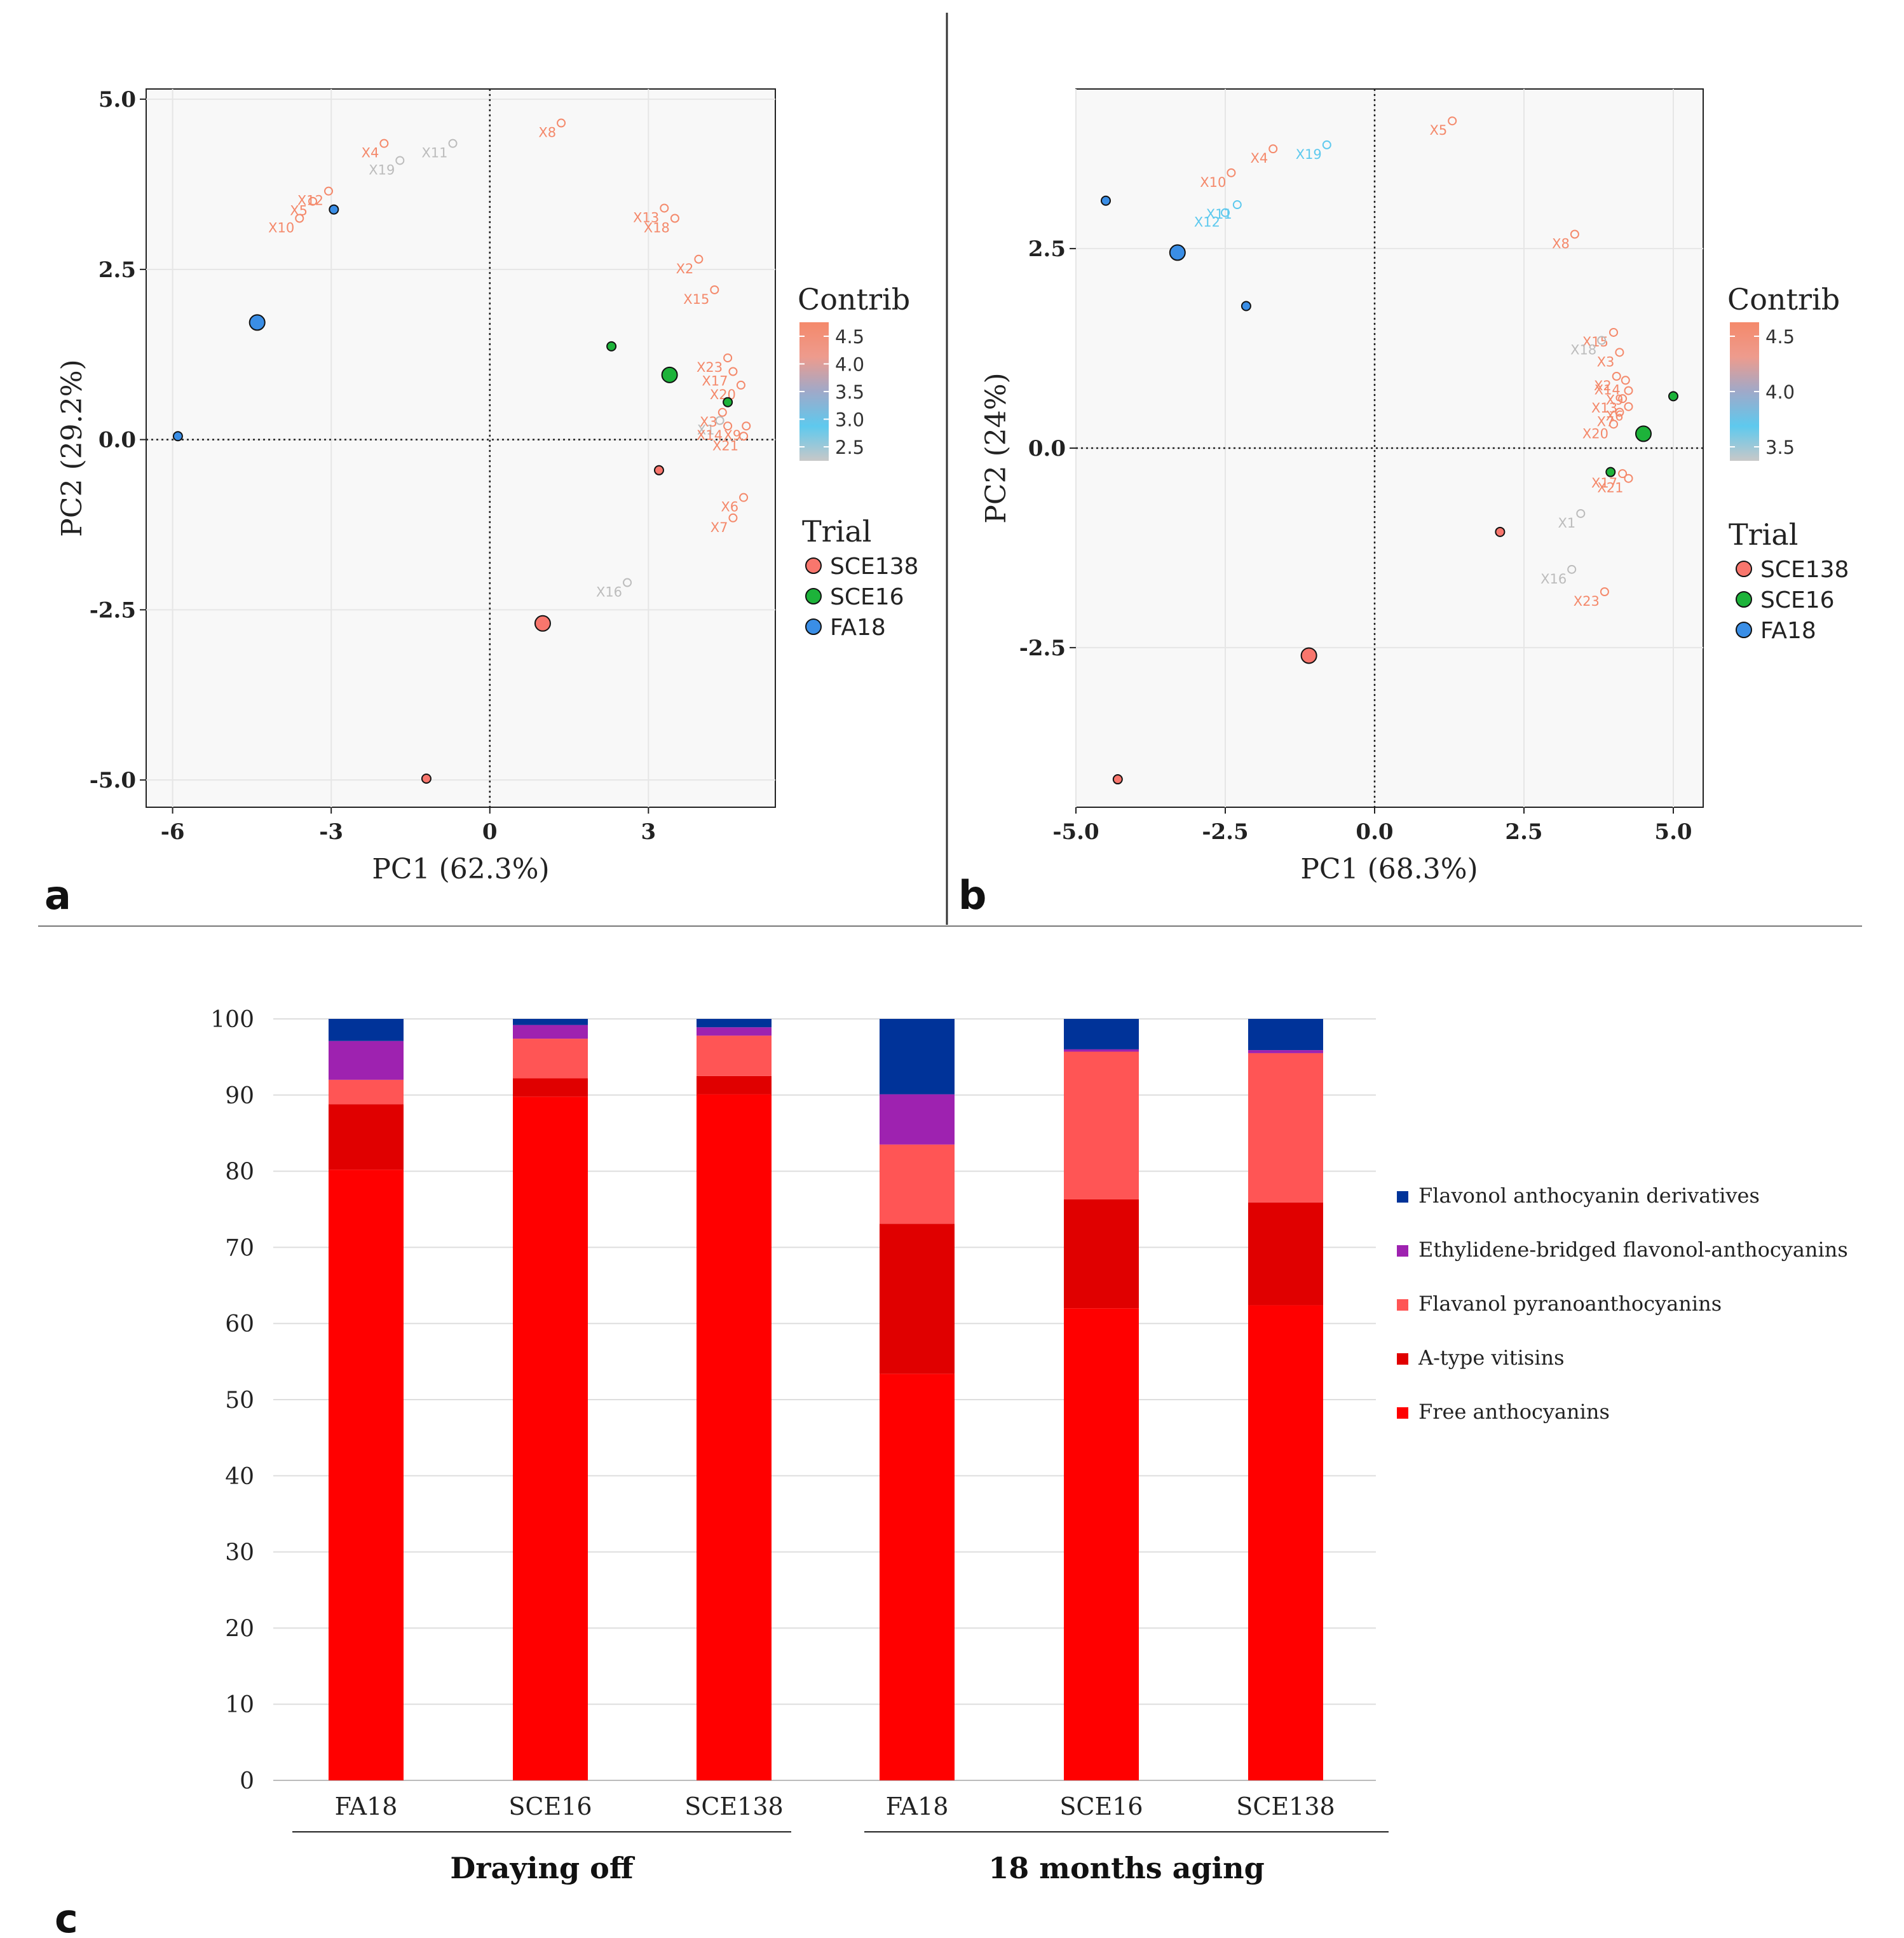 This screenshot has height=1938, width=1904. What do you see at coordinates (1762, 392) in the screenshot?
I see `contrib-colorbar-ticks: 4.5 4.0 3.5` at bounding box center [1762, 392].